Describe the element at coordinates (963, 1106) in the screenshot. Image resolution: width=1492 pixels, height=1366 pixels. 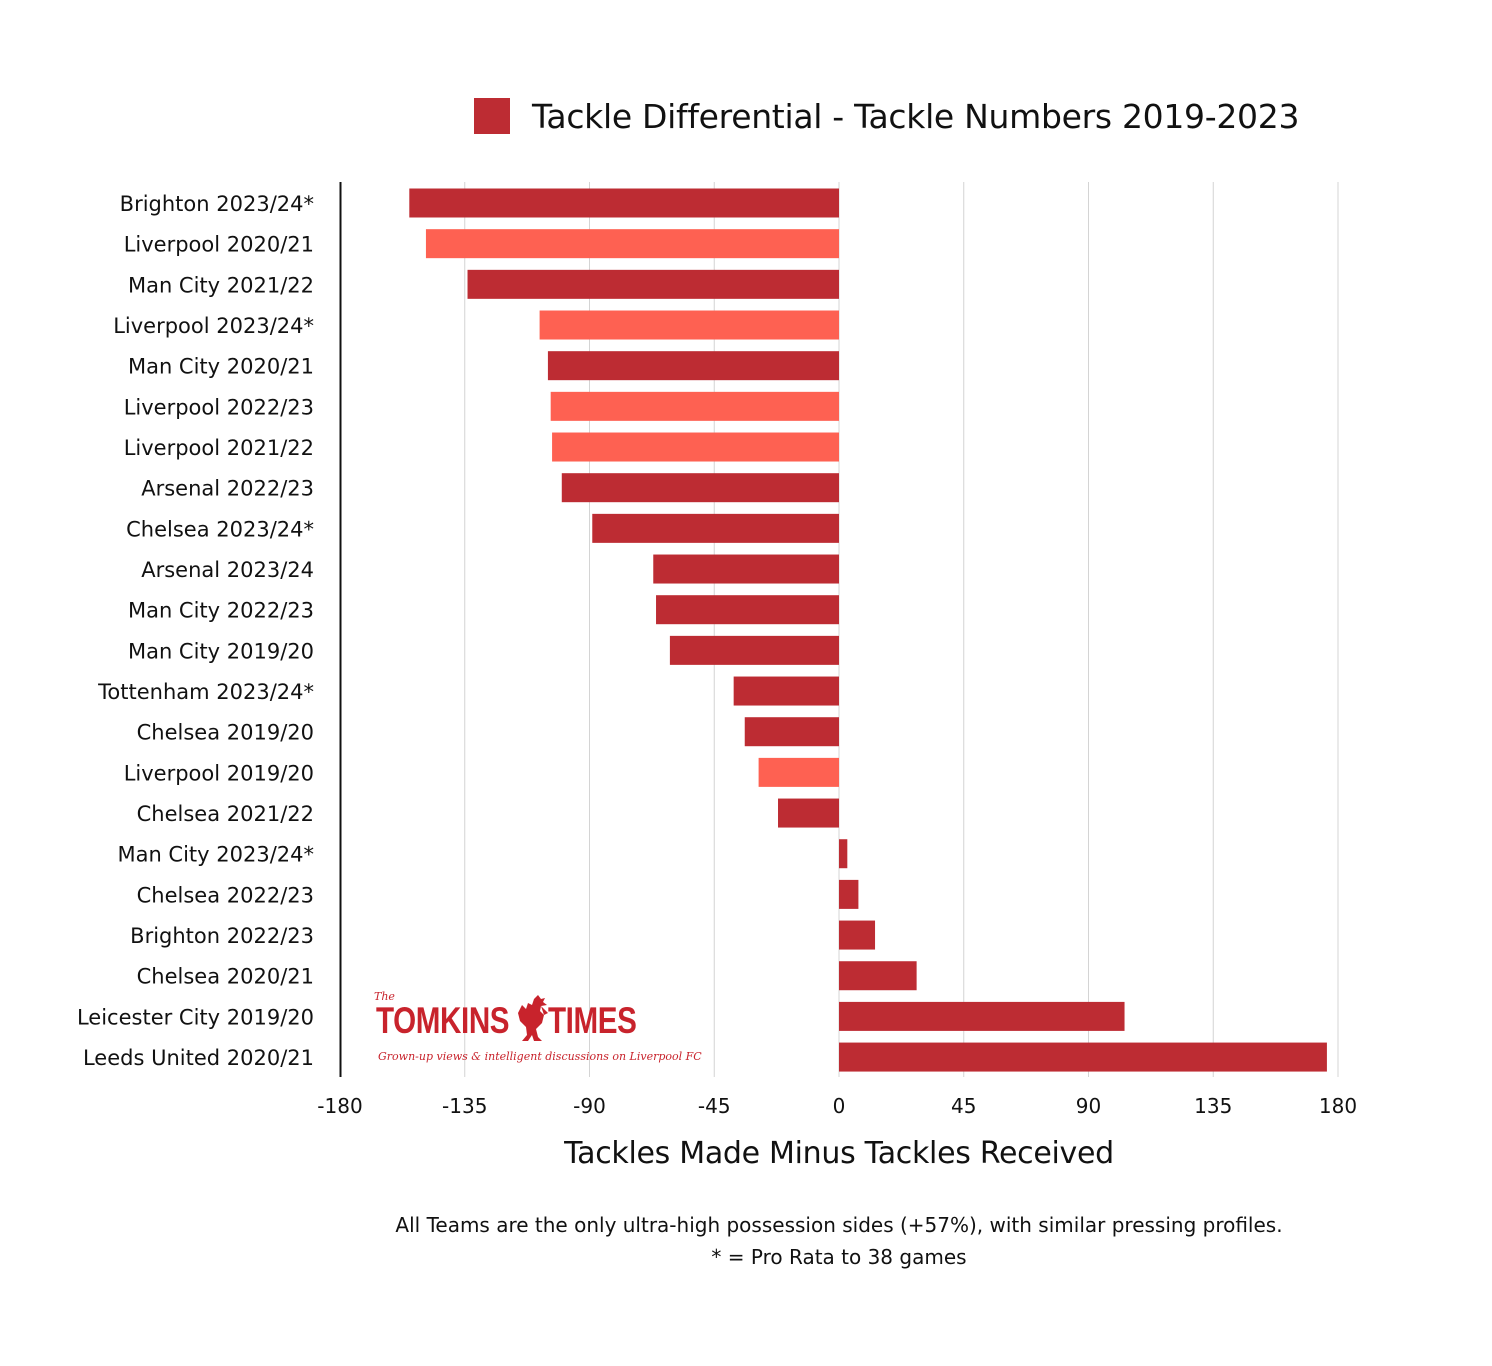
I see `x-tick-label: 45` at that location.